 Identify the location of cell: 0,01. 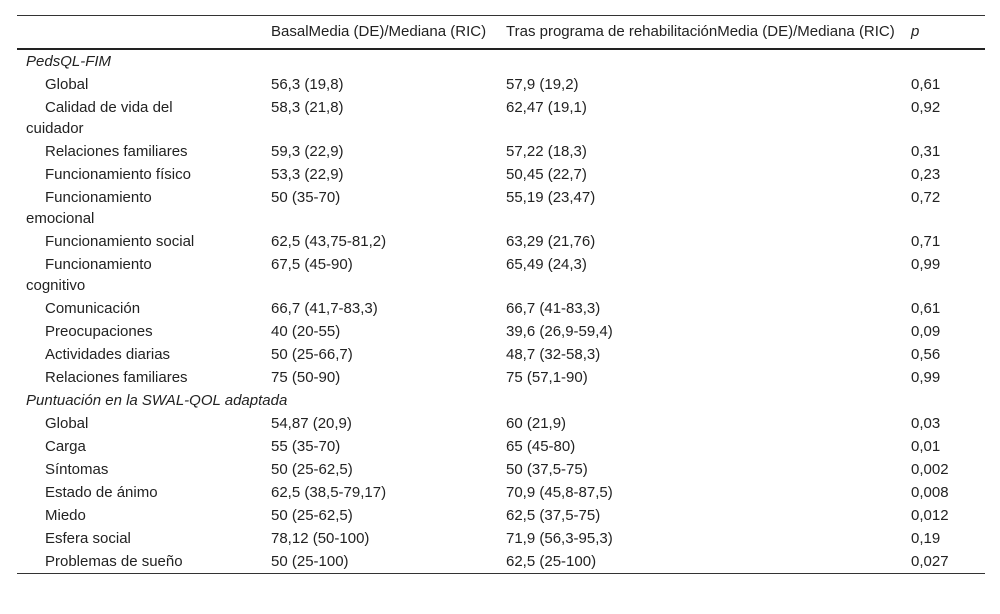
(926, 446).